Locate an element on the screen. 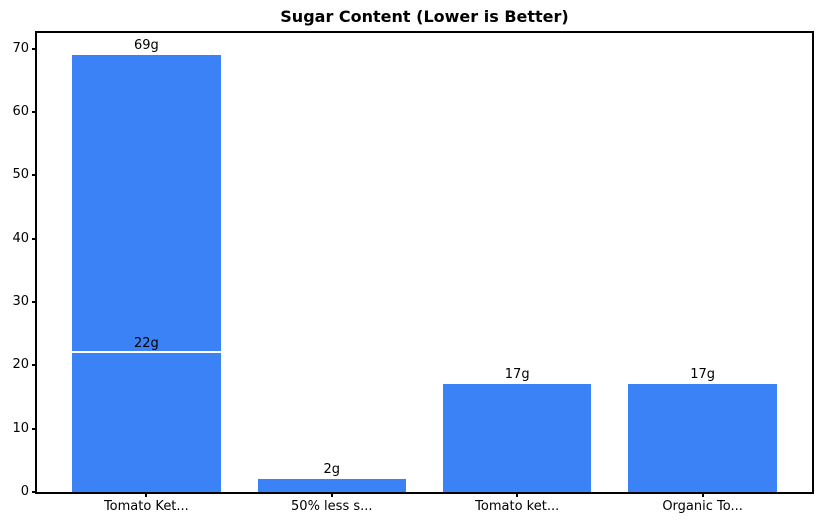 The image size is (822, 528). bar-overlay is located at coordinates (146, 421).